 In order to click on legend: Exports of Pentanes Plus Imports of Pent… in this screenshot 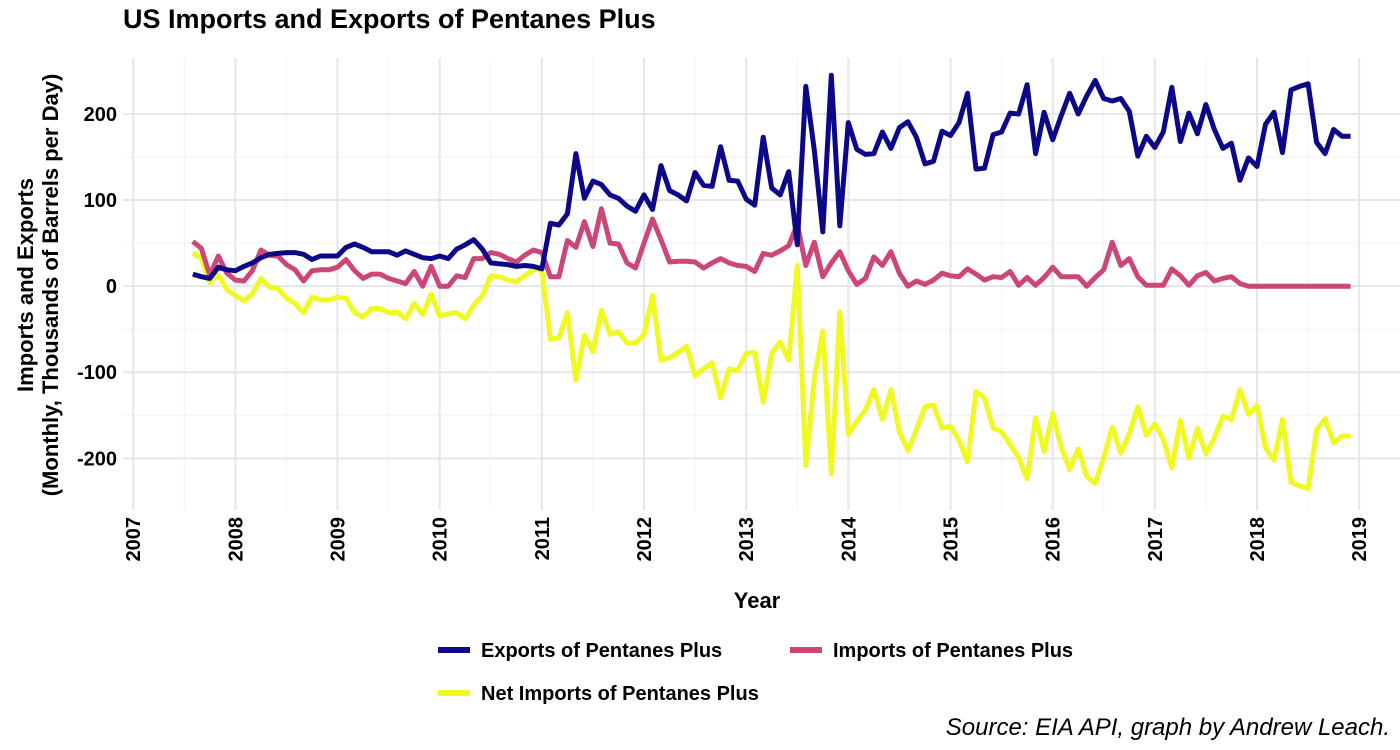, I will do `click(755, 672)`.